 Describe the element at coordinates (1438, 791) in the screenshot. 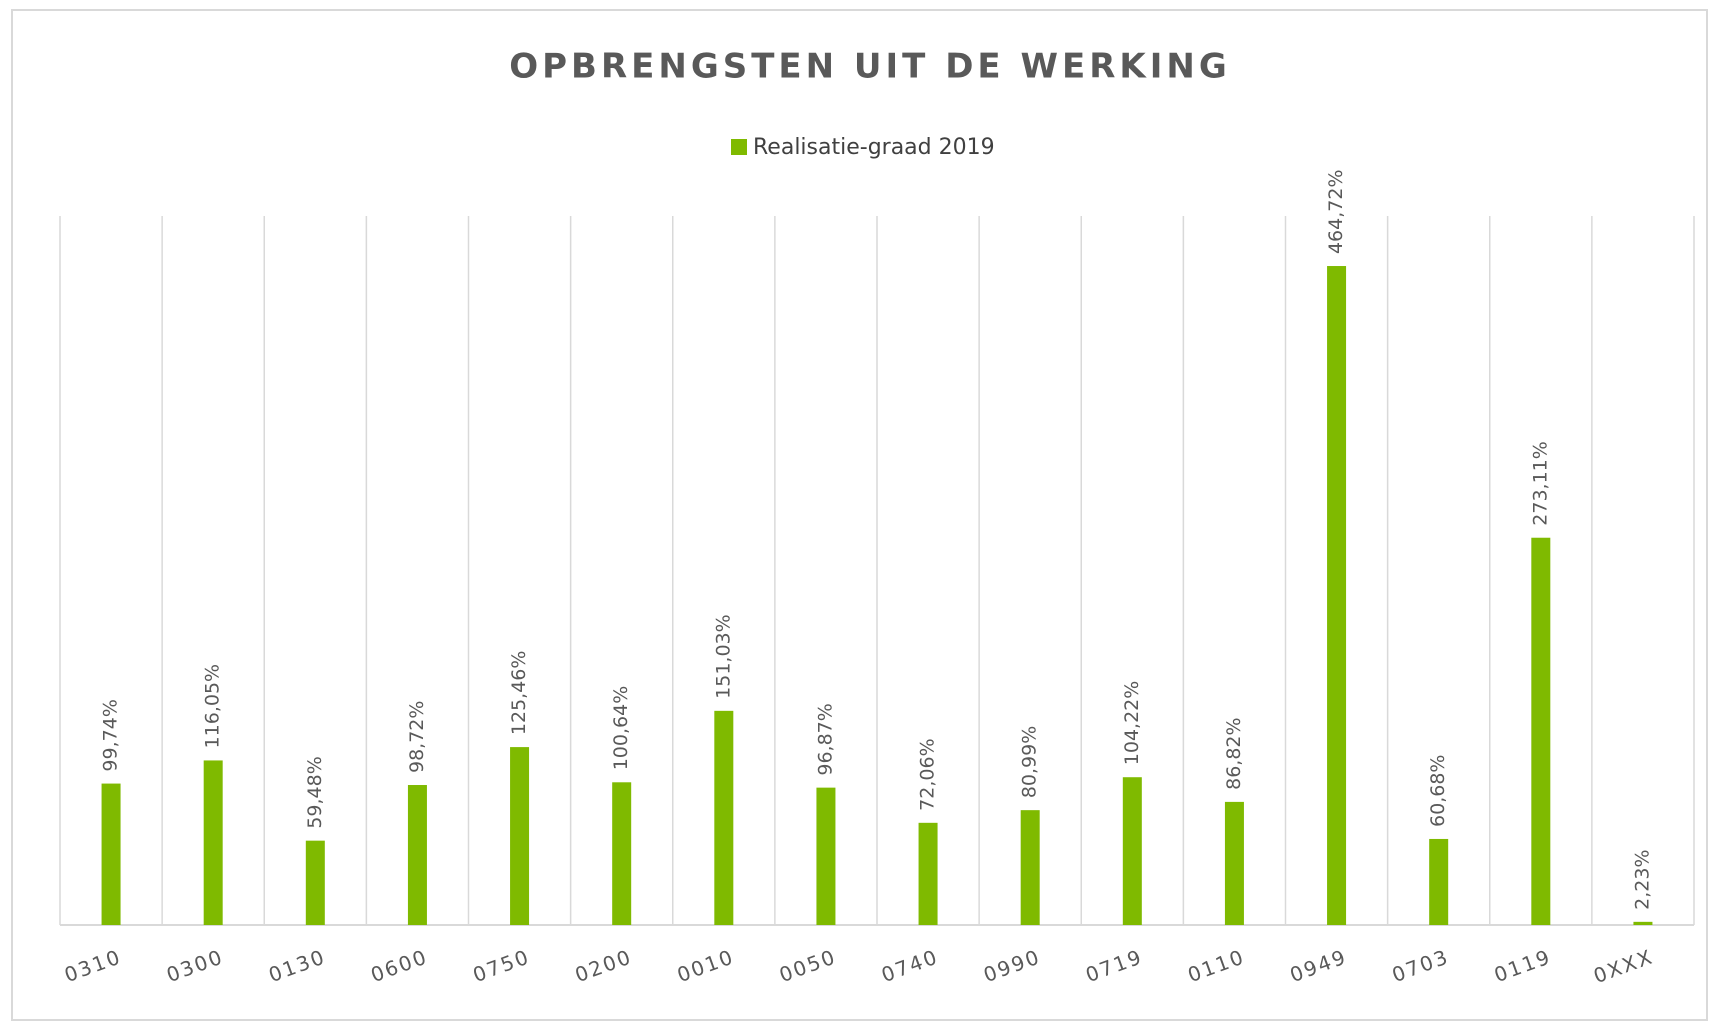

I see `data-label: 60,68%` at that location.